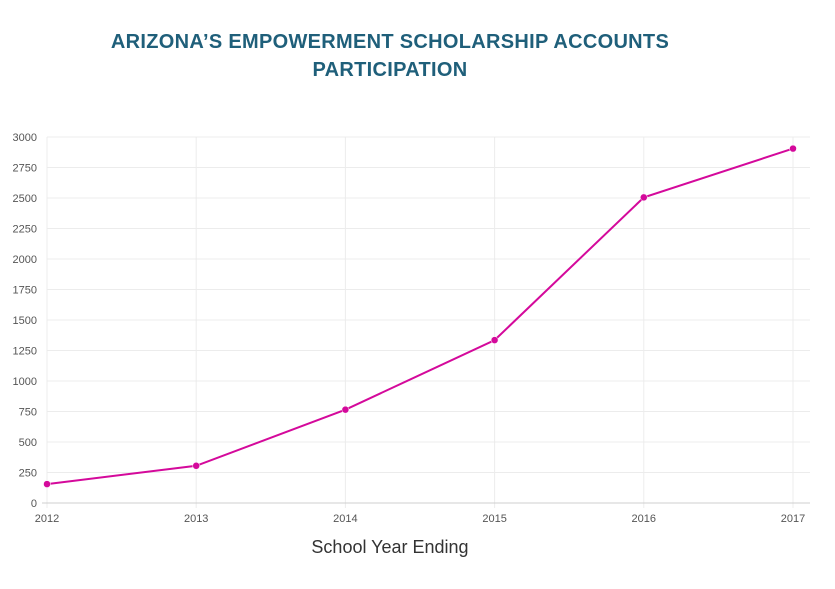 The width and height of the screenshot is (835, 589). I want to click on x-axis-label: School Year Ending, so click(390, 547).